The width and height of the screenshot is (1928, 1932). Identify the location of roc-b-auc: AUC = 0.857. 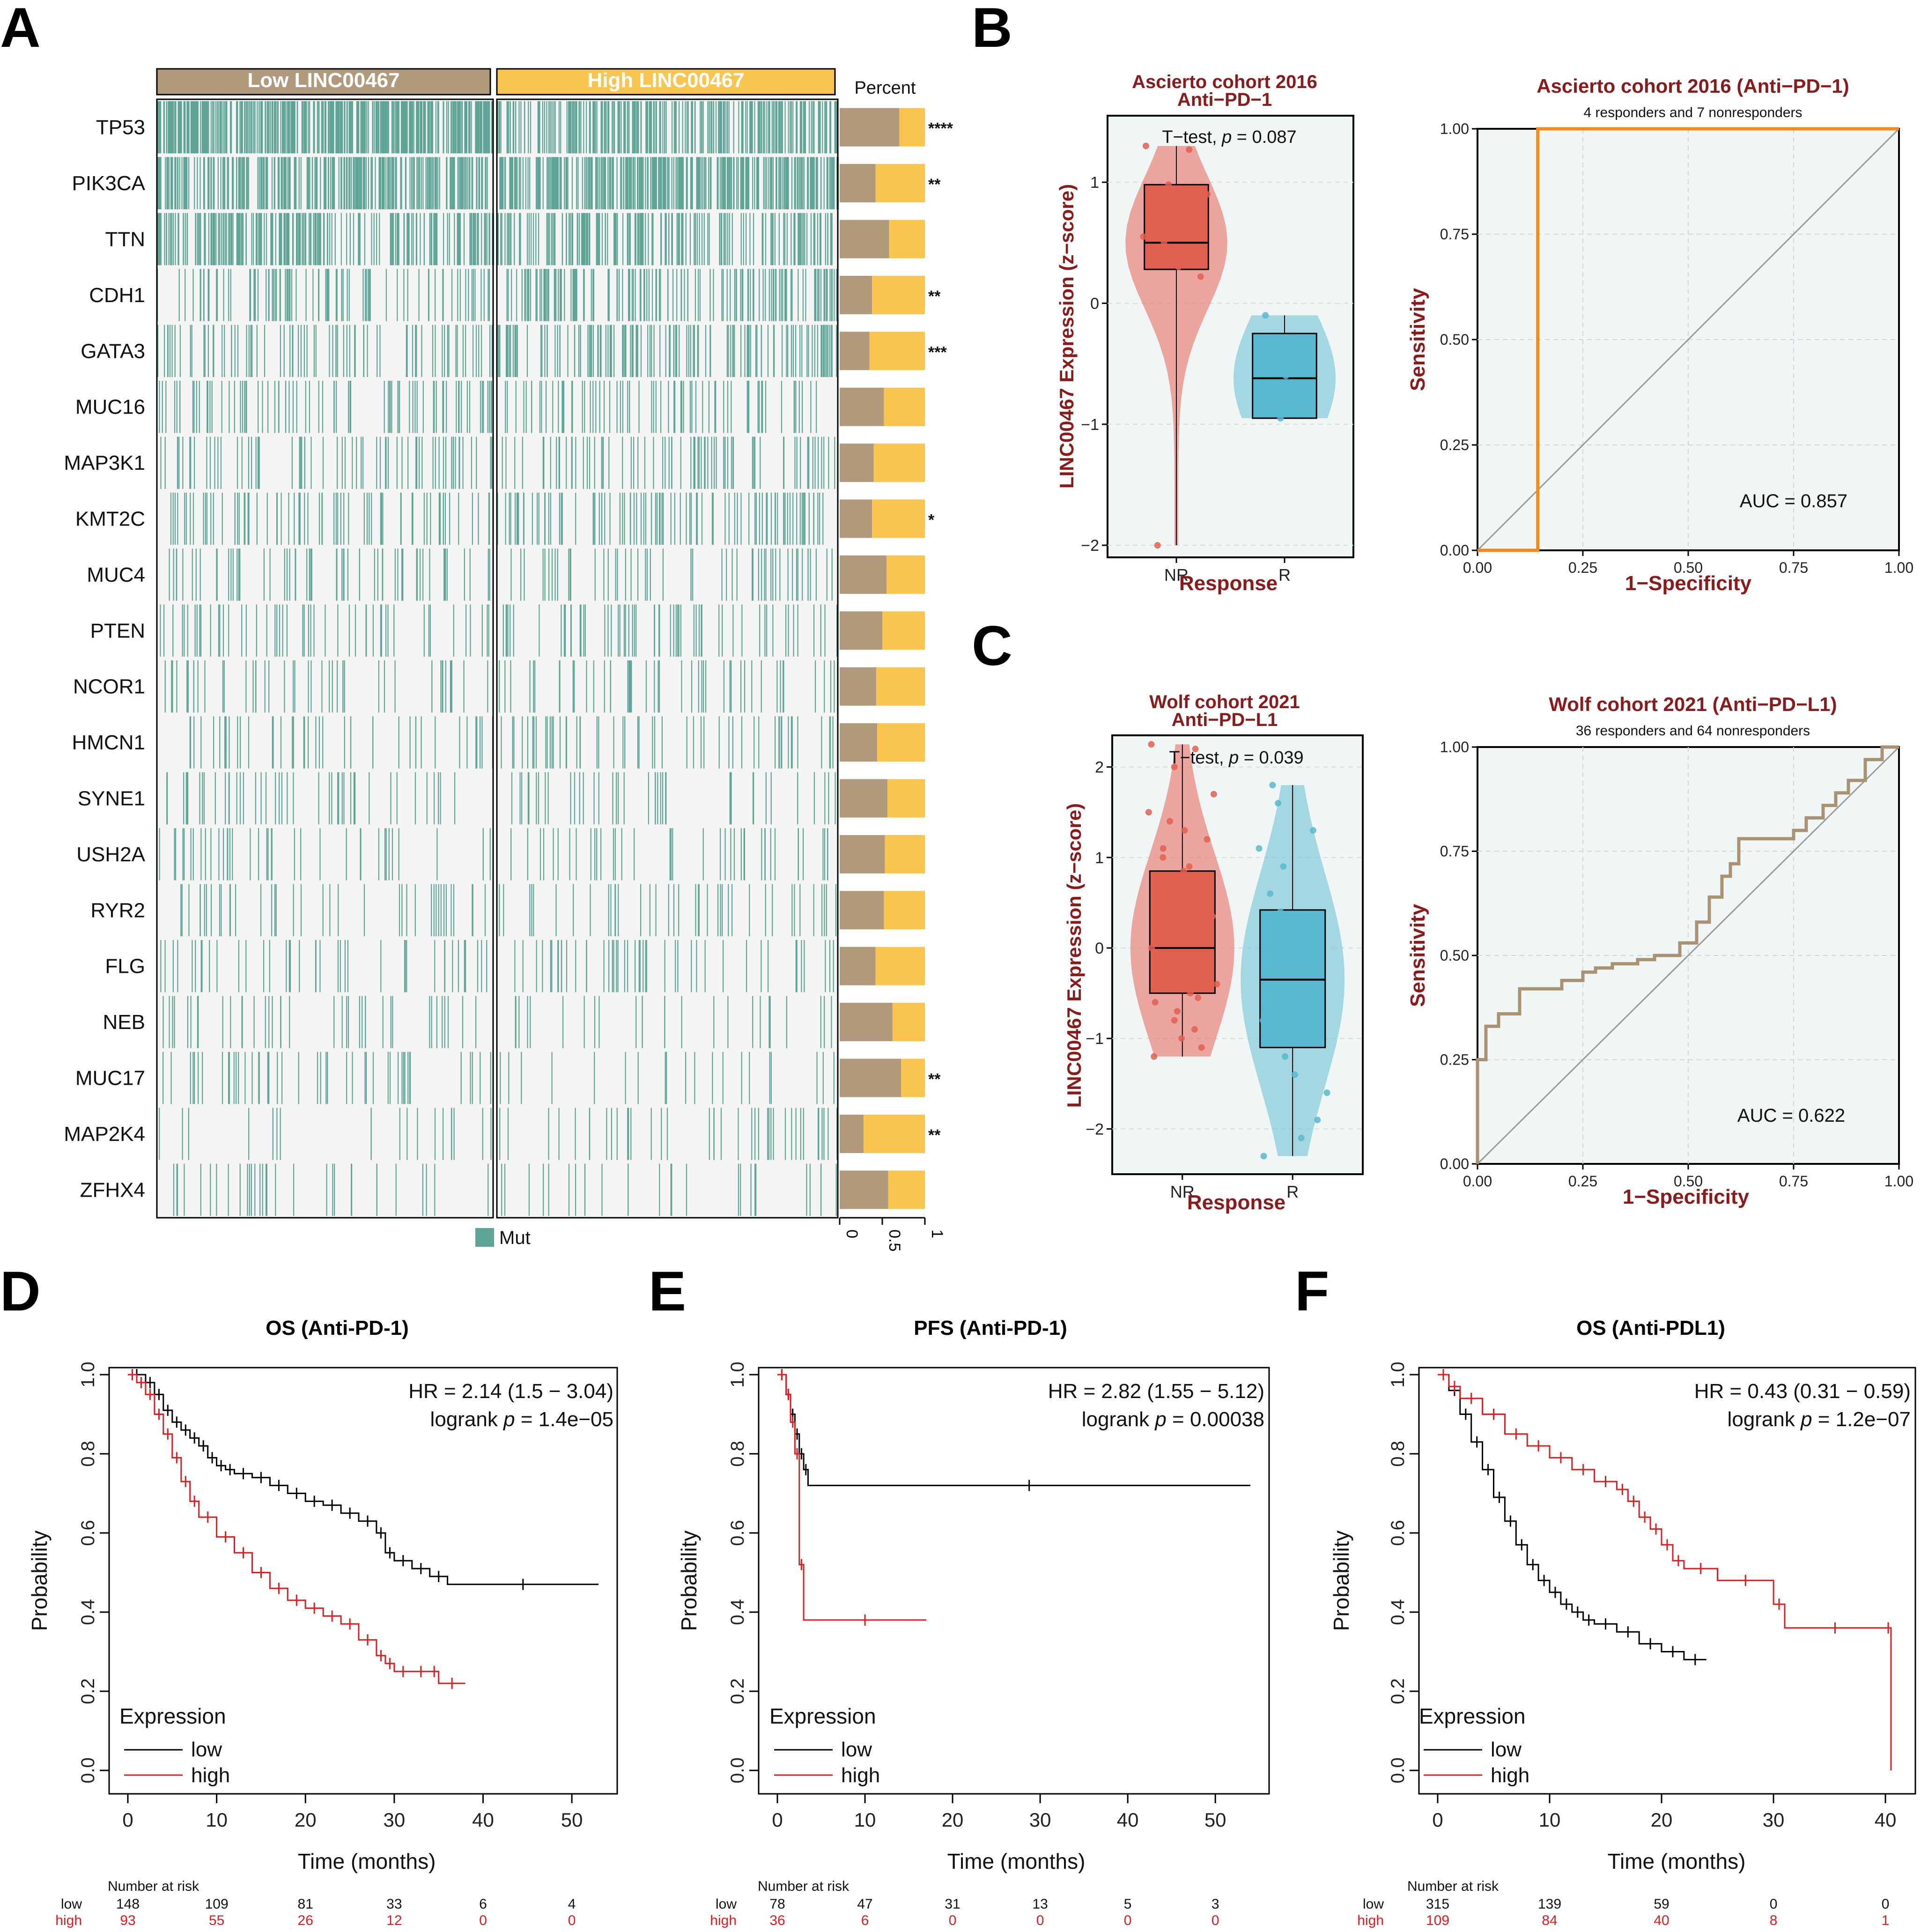
(1793, 501).